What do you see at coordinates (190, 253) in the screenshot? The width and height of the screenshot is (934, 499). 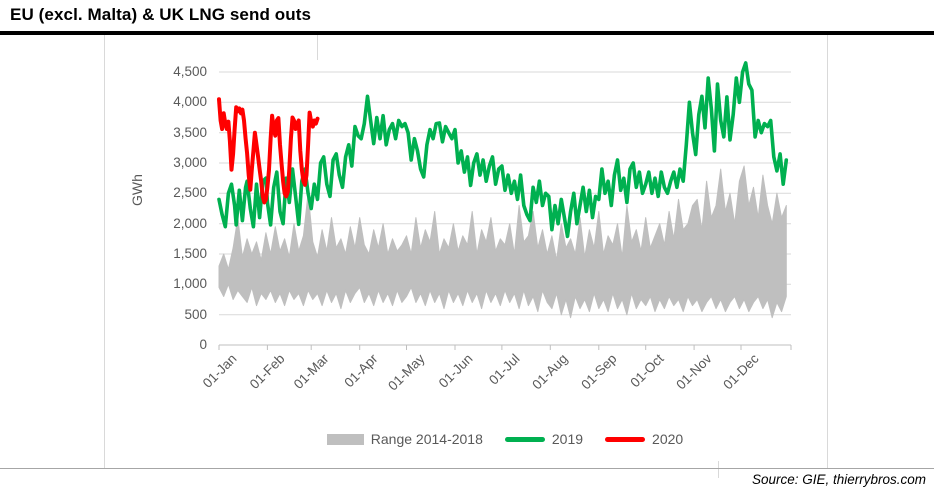 I see `y-tick-label: 1,500` at bounding box center [190, 253].